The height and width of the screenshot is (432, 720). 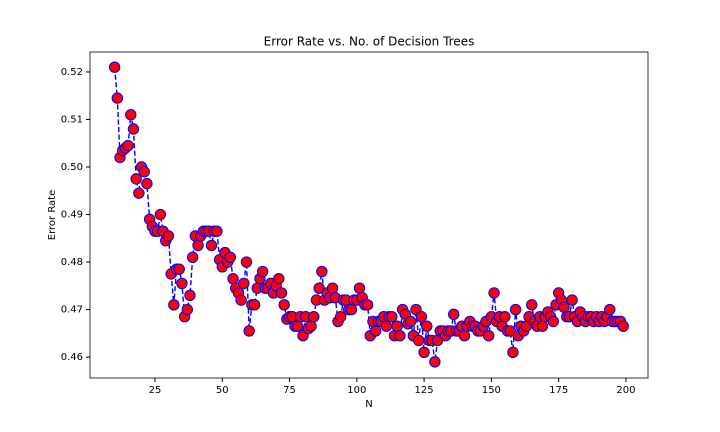 I want to click on y-tick-label: 0.48, so click(x=72, y=262).